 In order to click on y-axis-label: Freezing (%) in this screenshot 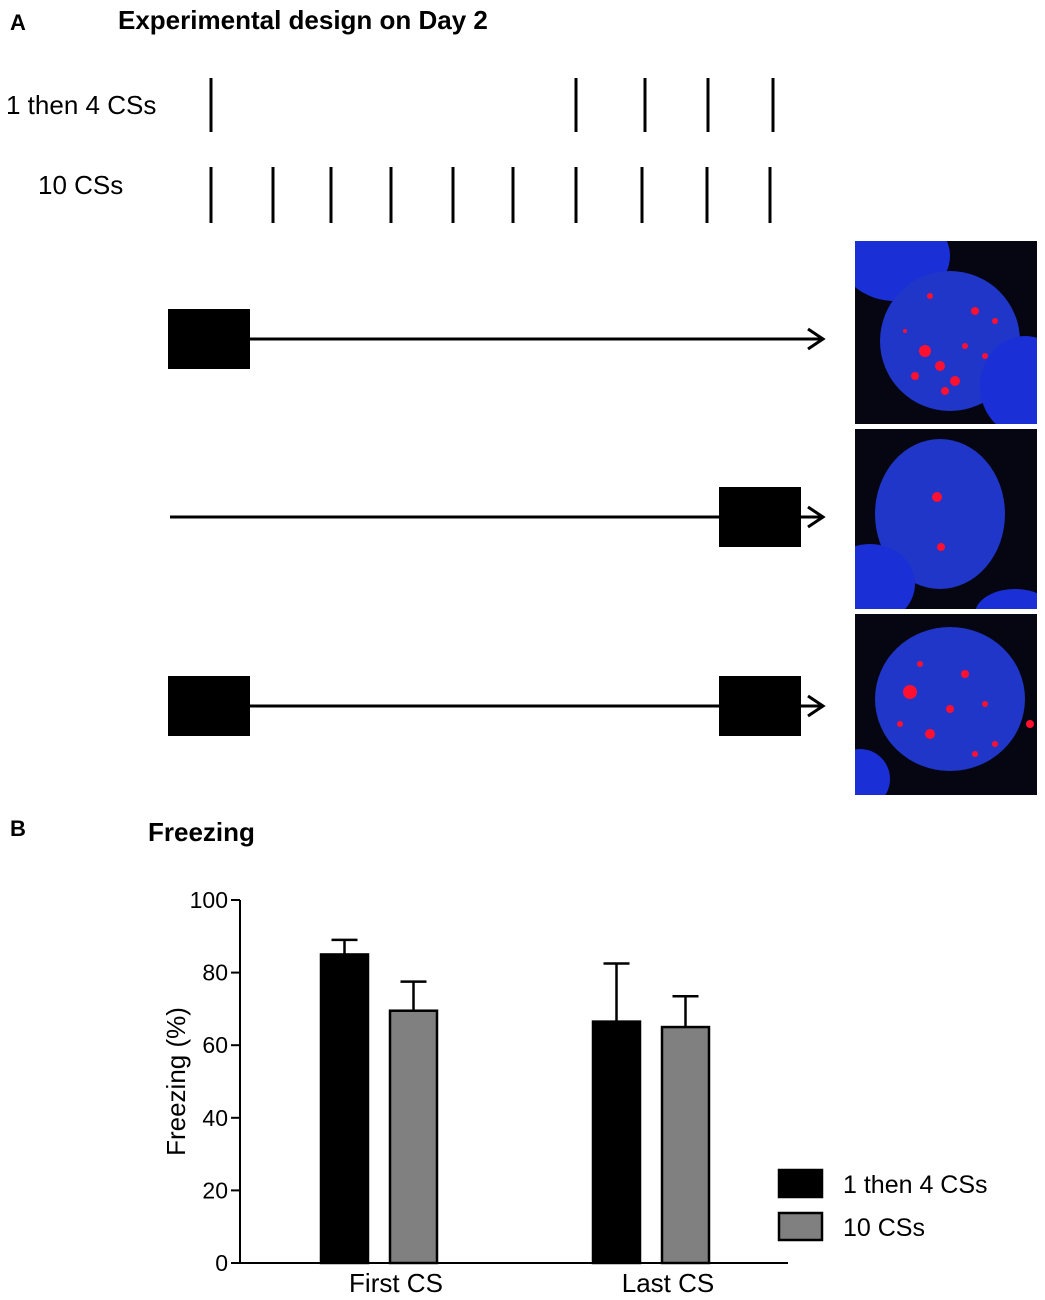, I will do `click(176, 1081)`.